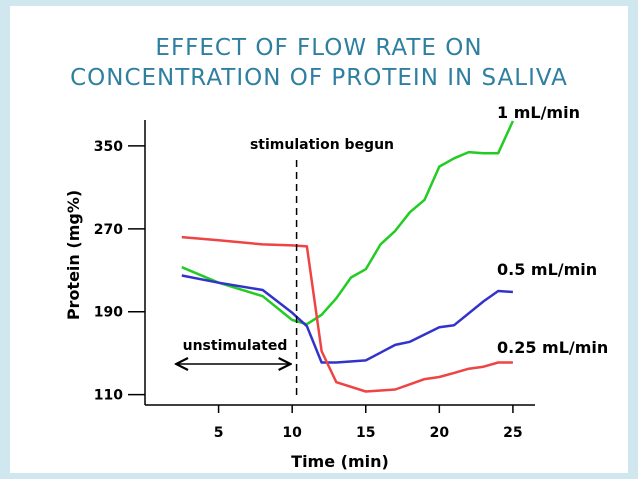 The image size is (638, 479). What do you see at coordinates (108, 147) in the screenshot?
I see `y-tick-label: 350` at bounding box center [108, 147].